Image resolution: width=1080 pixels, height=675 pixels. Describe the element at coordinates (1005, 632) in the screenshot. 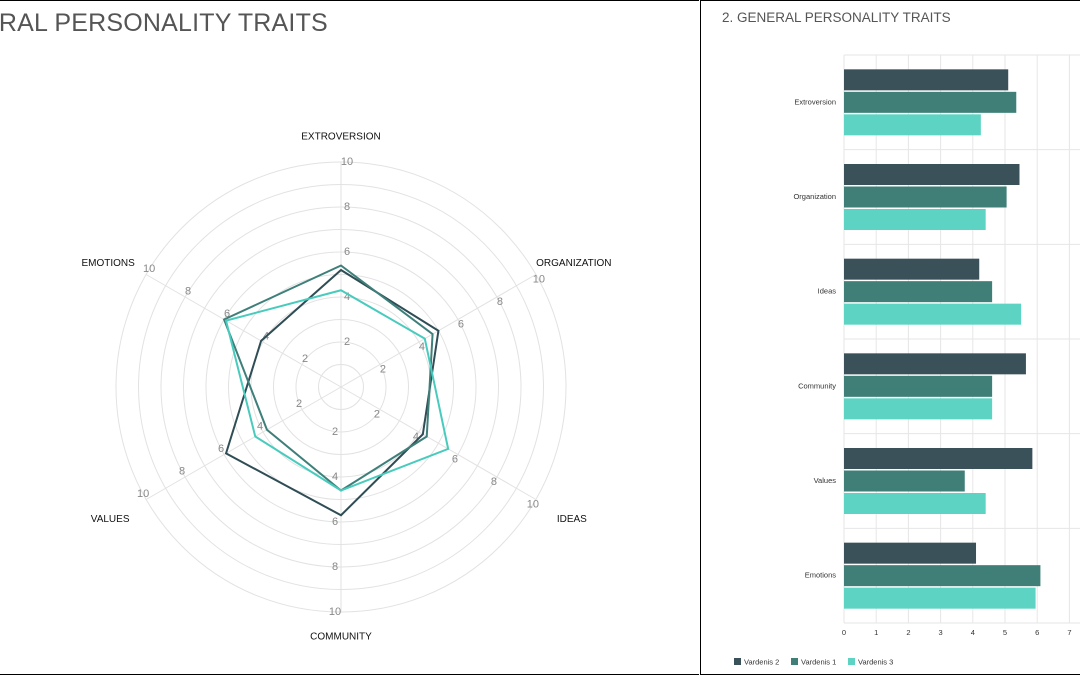

I see `bar-x-tick-label: 5` at that location.